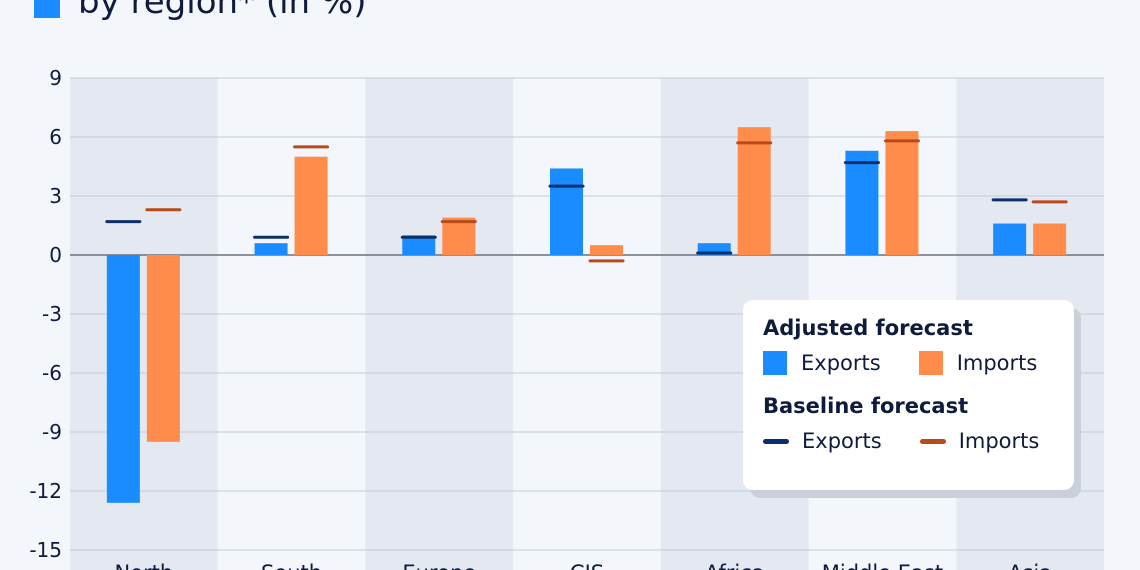 The width and height of the screenshot is (1140, 570). What do you see at coordinates (439, 565) in the screenshot?
I see `x-category-label: Europe` at bounding box center [439, 565].